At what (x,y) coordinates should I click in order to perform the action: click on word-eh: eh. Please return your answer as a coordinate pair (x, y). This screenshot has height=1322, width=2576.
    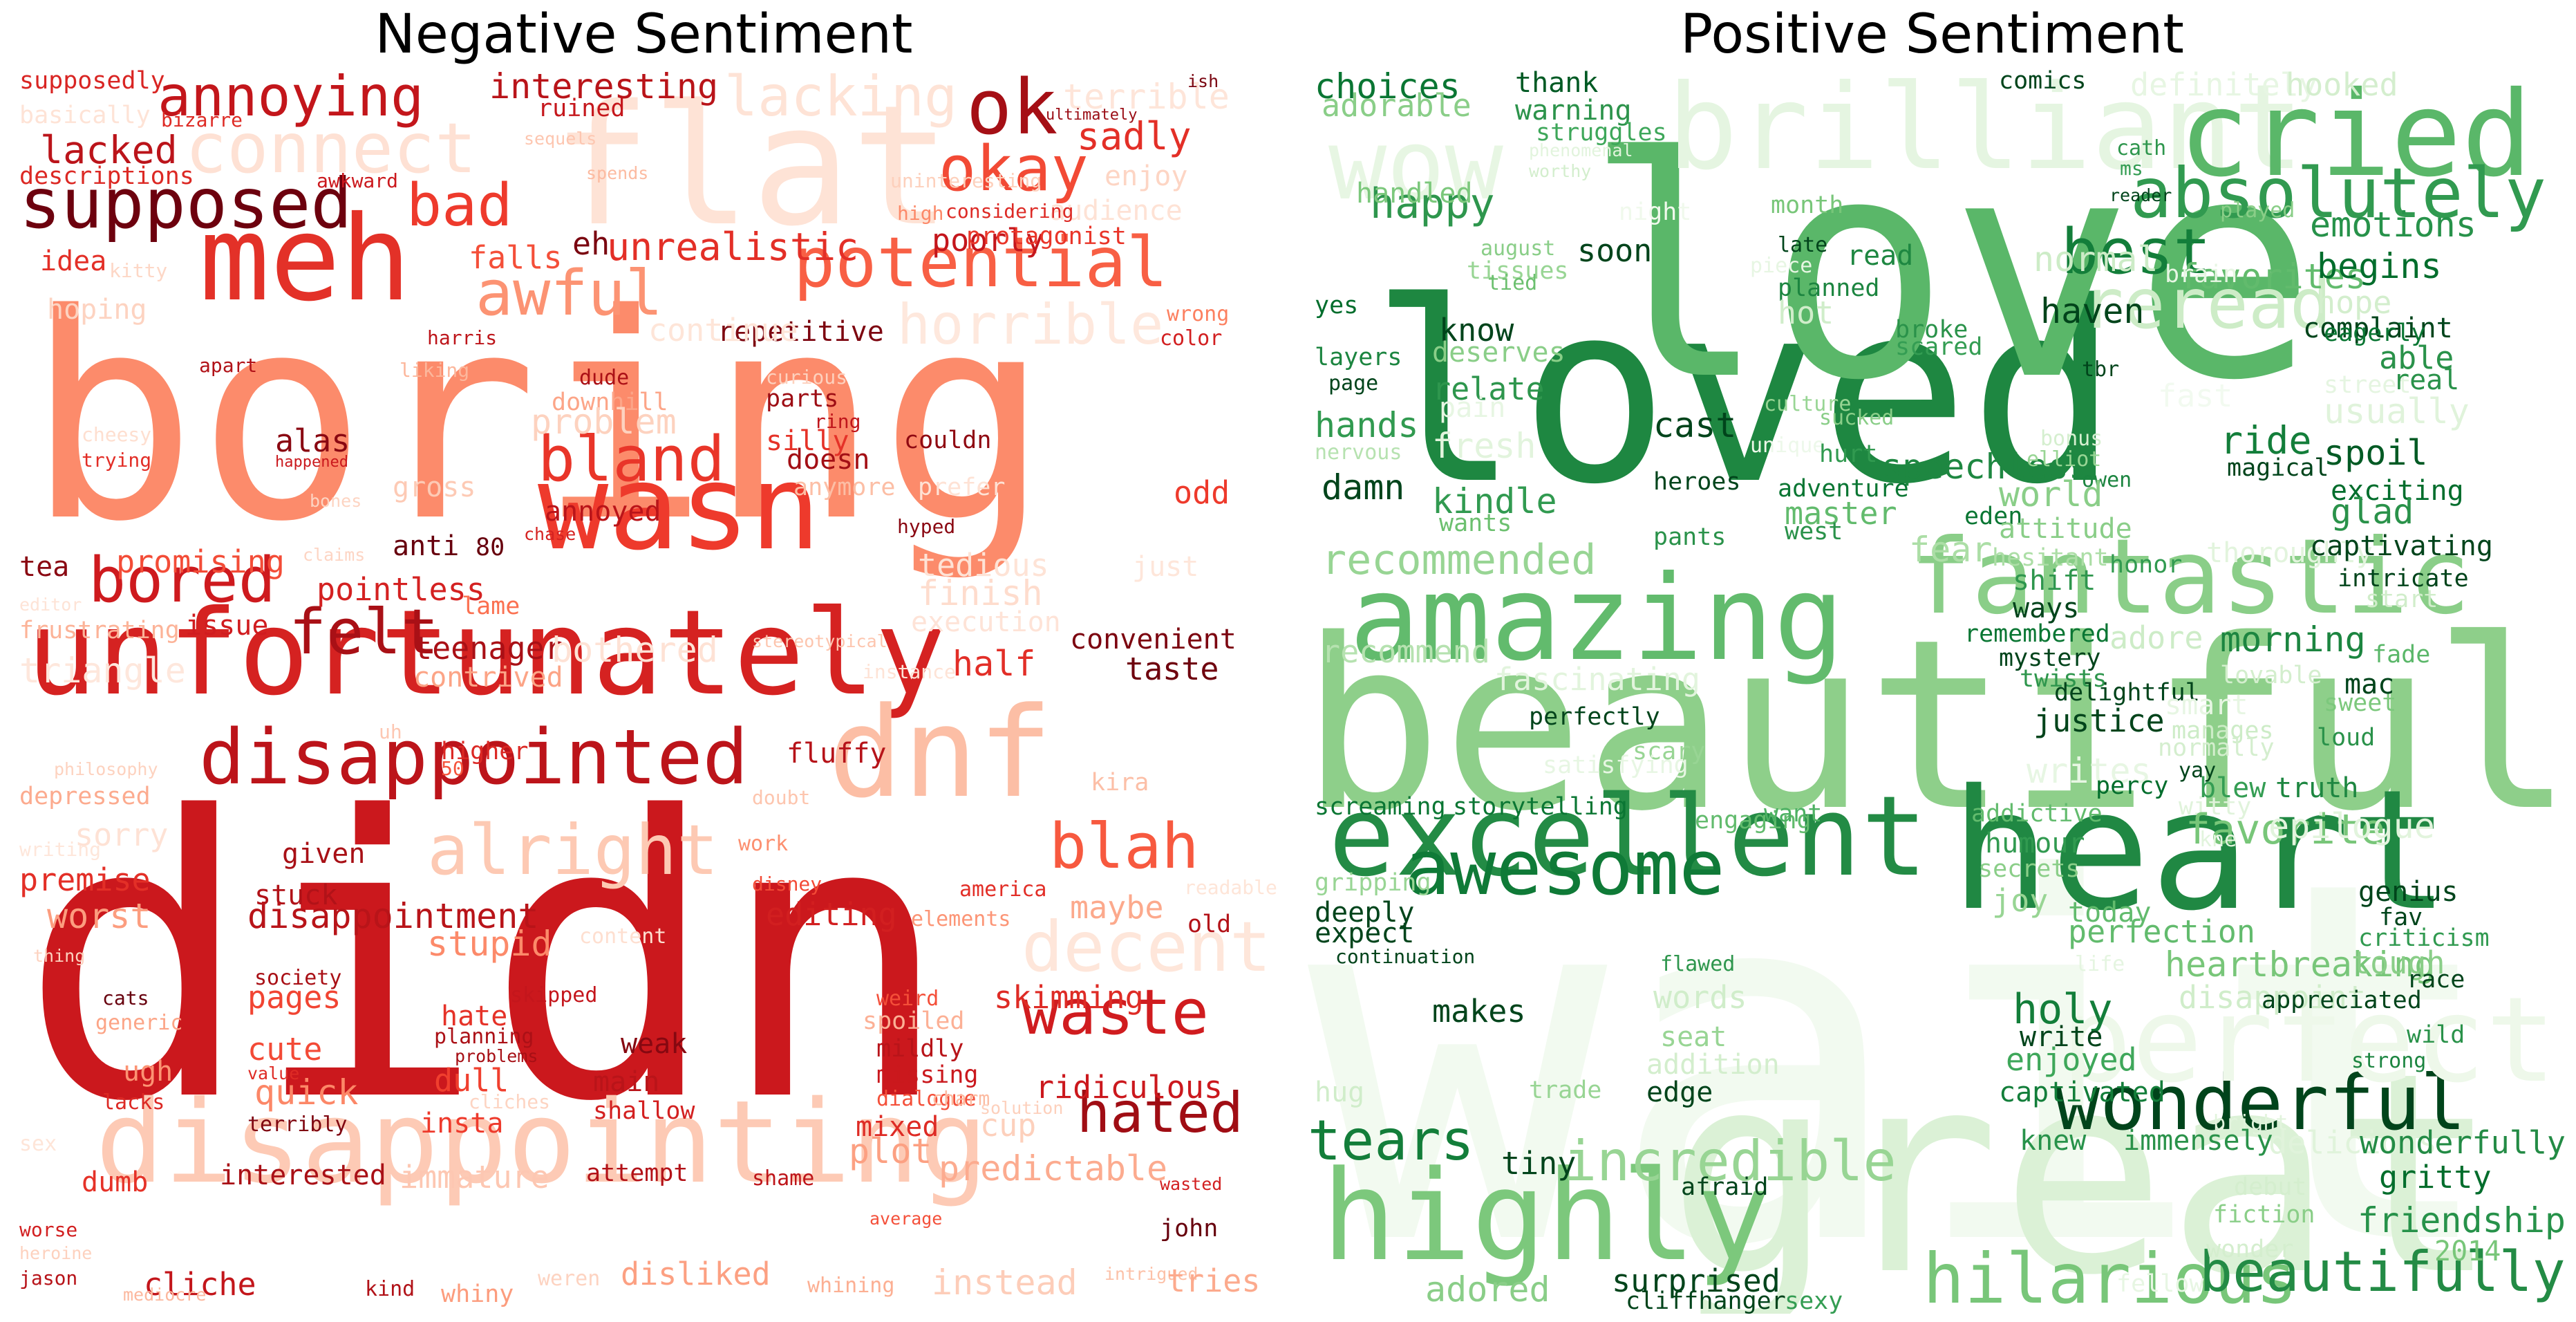
    Looking at the image, I should click on (591, 243).